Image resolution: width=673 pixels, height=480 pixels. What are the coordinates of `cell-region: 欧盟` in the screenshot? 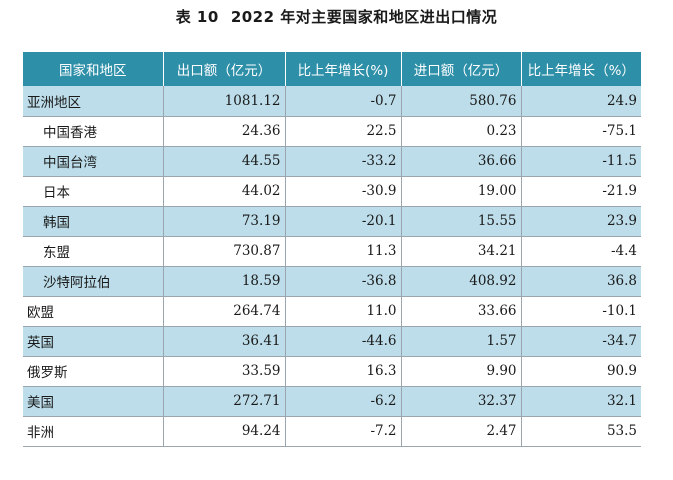 It's located at (93, 311).